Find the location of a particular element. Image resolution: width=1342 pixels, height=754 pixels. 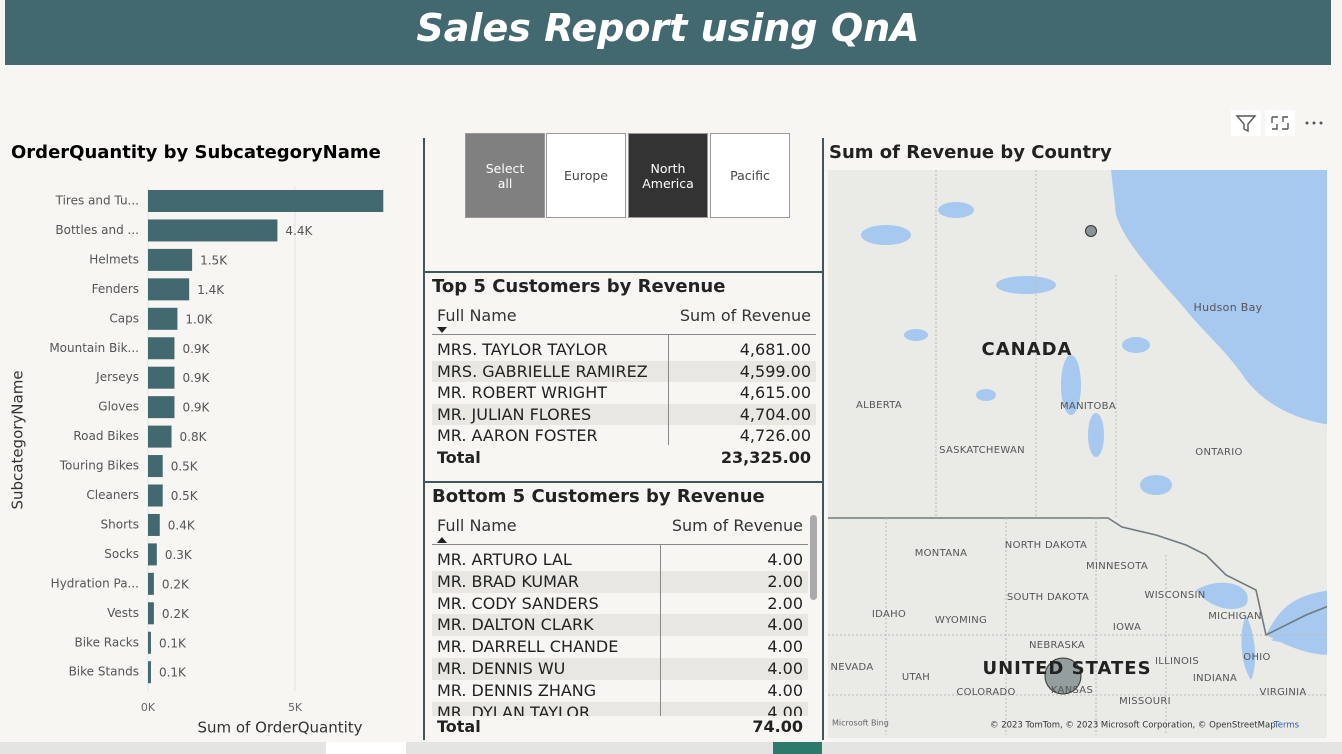

map-label: NORTH DAKOTA is located at coordinates (1046, 545).